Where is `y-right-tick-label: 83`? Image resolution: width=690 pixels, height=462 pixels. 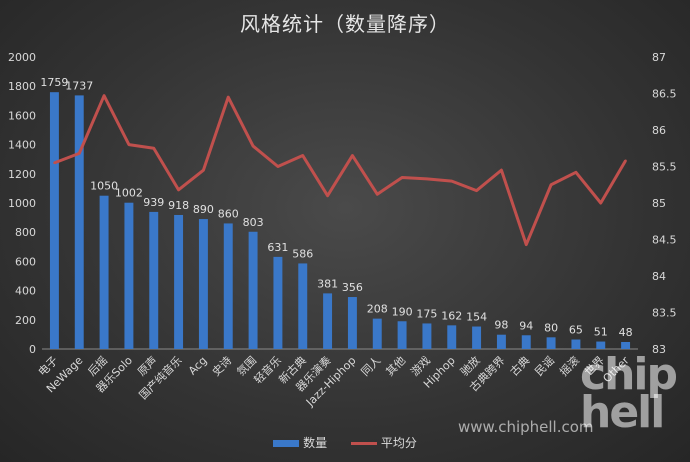
y-right-tick-label: 83 is located at coordinates (659, 349).